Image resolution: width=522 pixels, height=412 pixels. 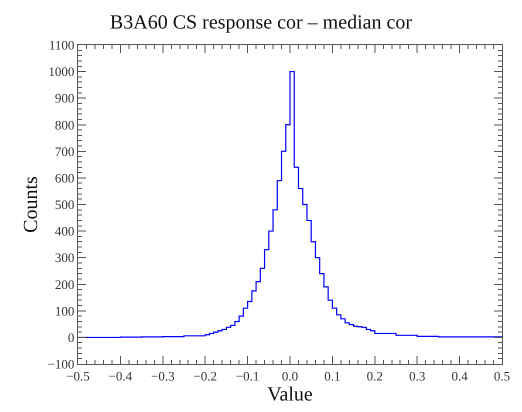 I want to click on x-tick-label: 0.2, so click(x=374, y=376).